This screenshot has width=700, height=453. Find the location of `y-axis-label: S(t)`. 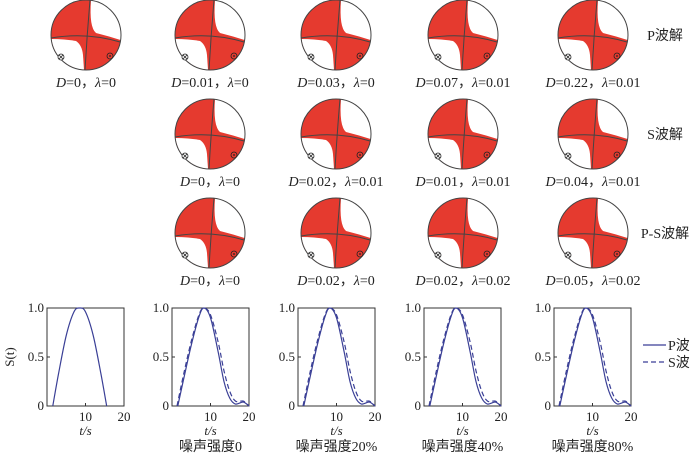

y-axis-label: S(t) is located at coordinates (9, 357).